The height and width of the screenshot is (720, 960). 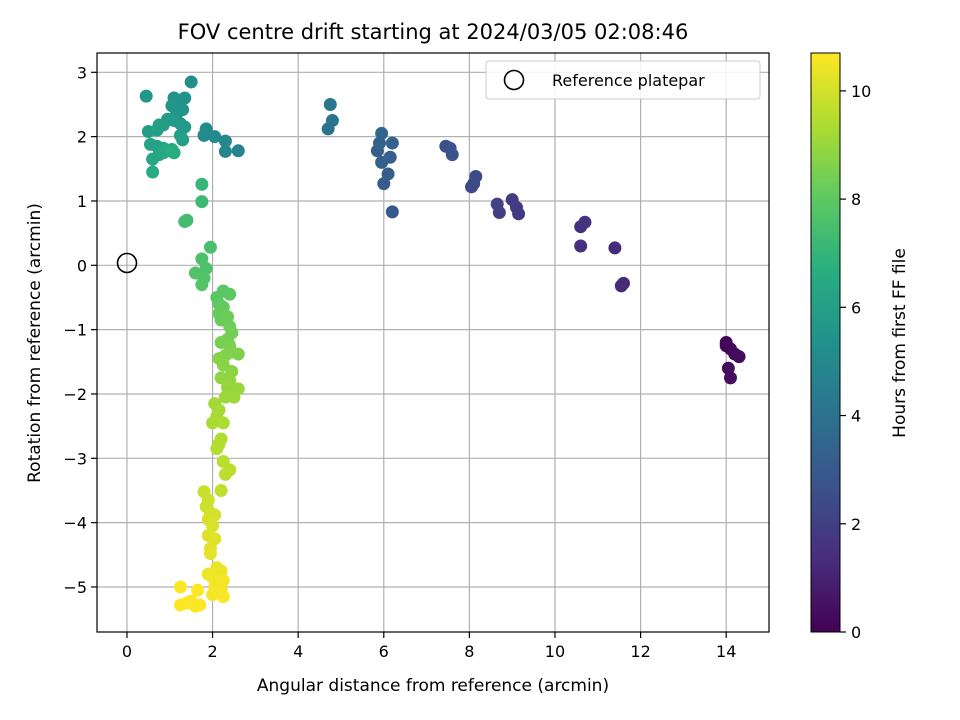 I want to click on x-tick-label: 8, so click(x=469, y=651).